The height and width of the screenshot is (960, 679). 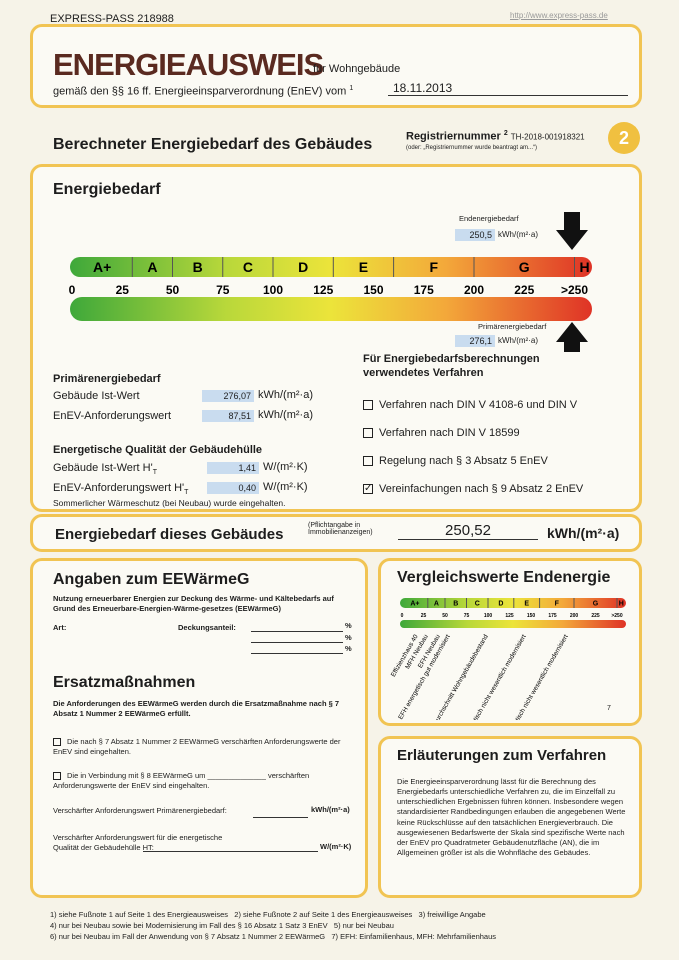 I want to click on row-label: EnEV-Anforderungswert, so click(x=112, y=416).